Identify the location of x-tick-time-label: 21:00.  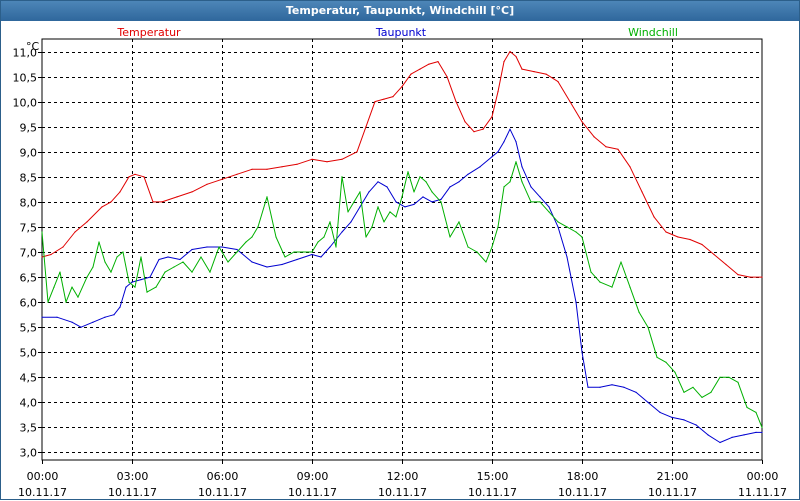
(673, 476).